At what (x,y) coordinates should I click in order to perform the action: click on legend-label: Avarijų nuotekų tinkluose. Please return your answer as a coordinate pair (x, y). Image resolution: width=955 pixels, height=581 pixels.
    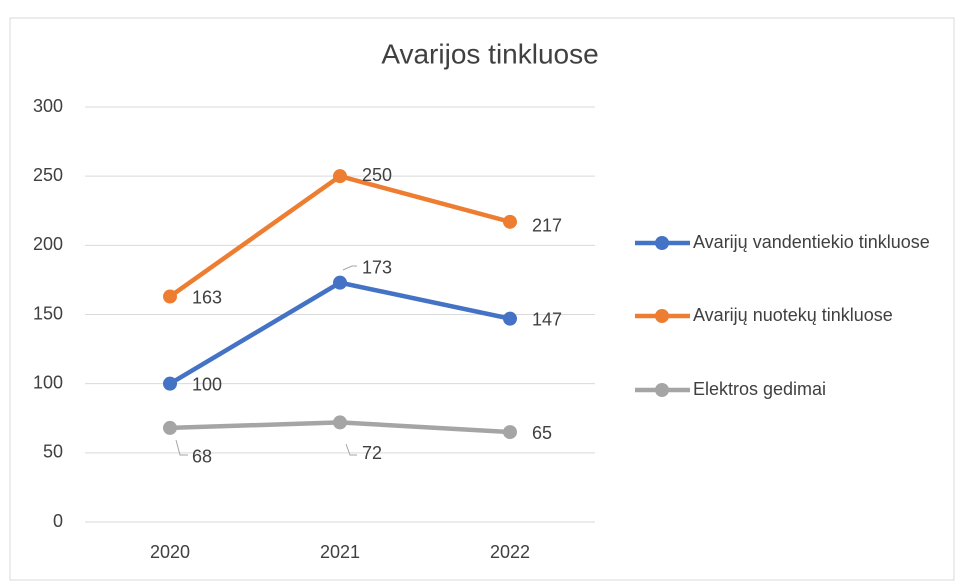
    Looking at the image, I should click on (793, 315).